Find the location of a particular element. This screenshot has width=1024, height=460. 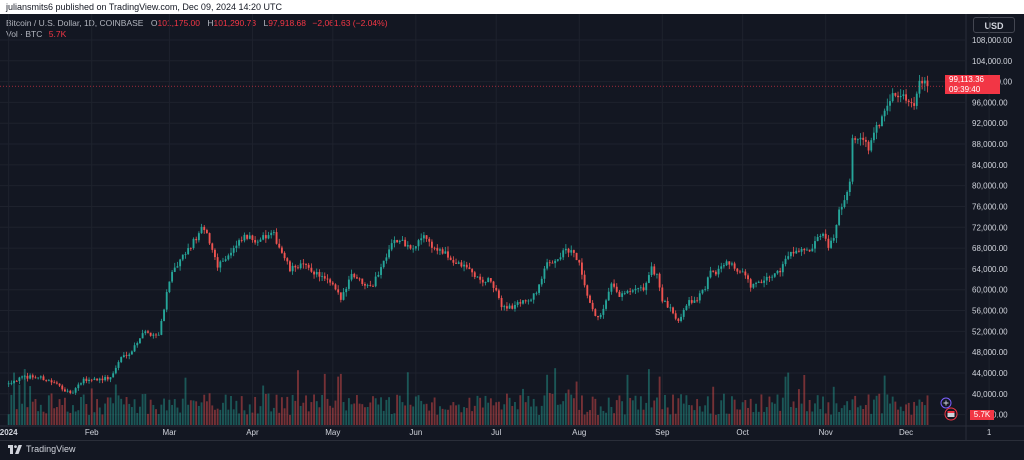

time-tick-label: Nov is located at coordinates (826, 432).